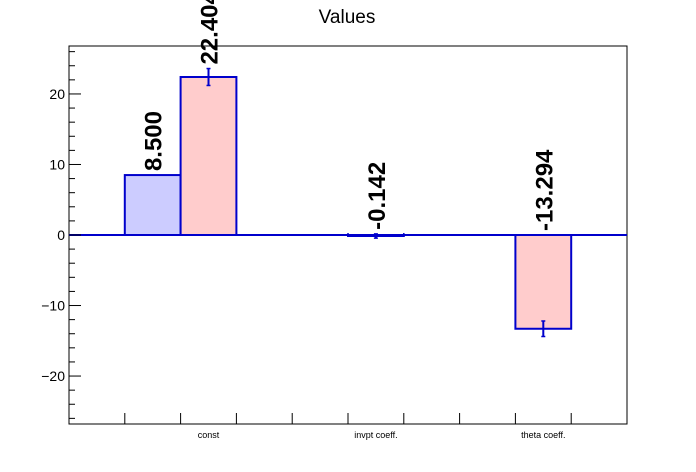 The height and width of the screenshot is (472, 696). I want to click on data-label: 22.404, so click(210, 32).